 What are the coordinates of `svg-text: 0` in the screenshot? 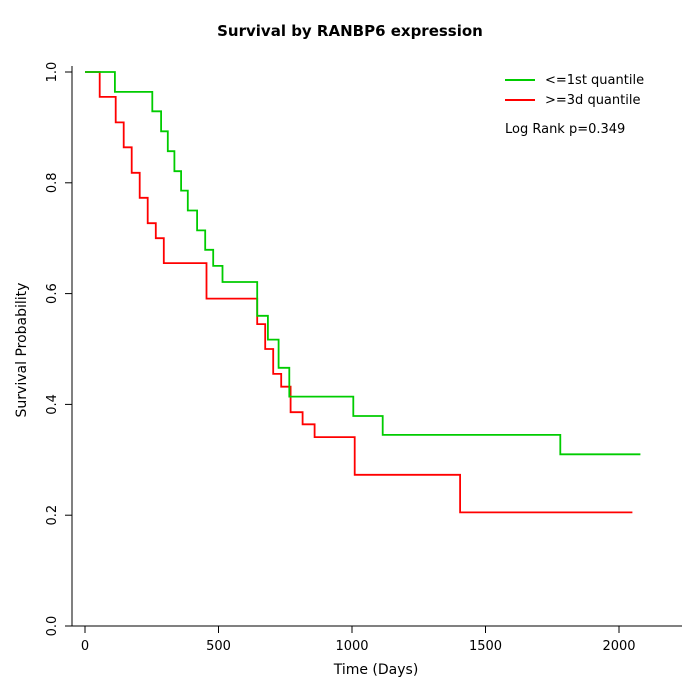 It's located at (85, 646).